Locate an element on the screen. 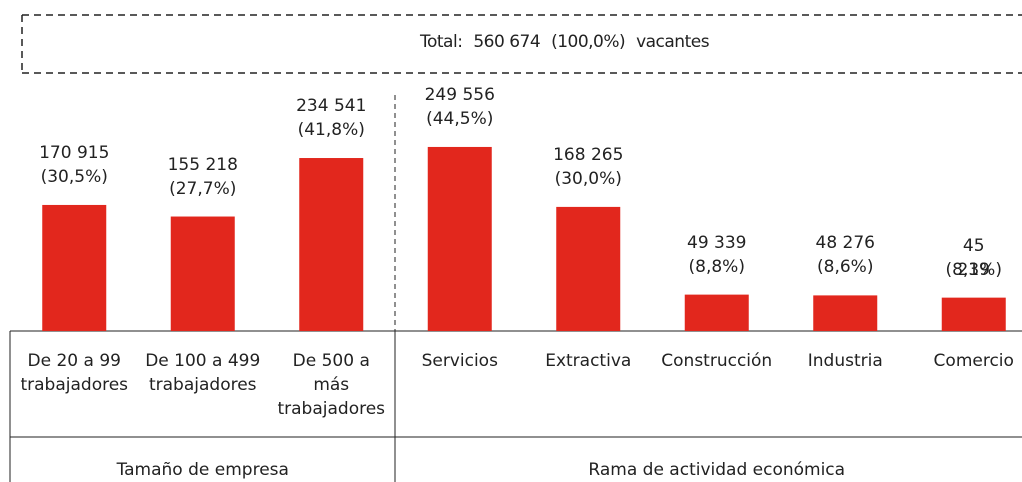  value-label: 249 556 is located at coordinates (459, 94).